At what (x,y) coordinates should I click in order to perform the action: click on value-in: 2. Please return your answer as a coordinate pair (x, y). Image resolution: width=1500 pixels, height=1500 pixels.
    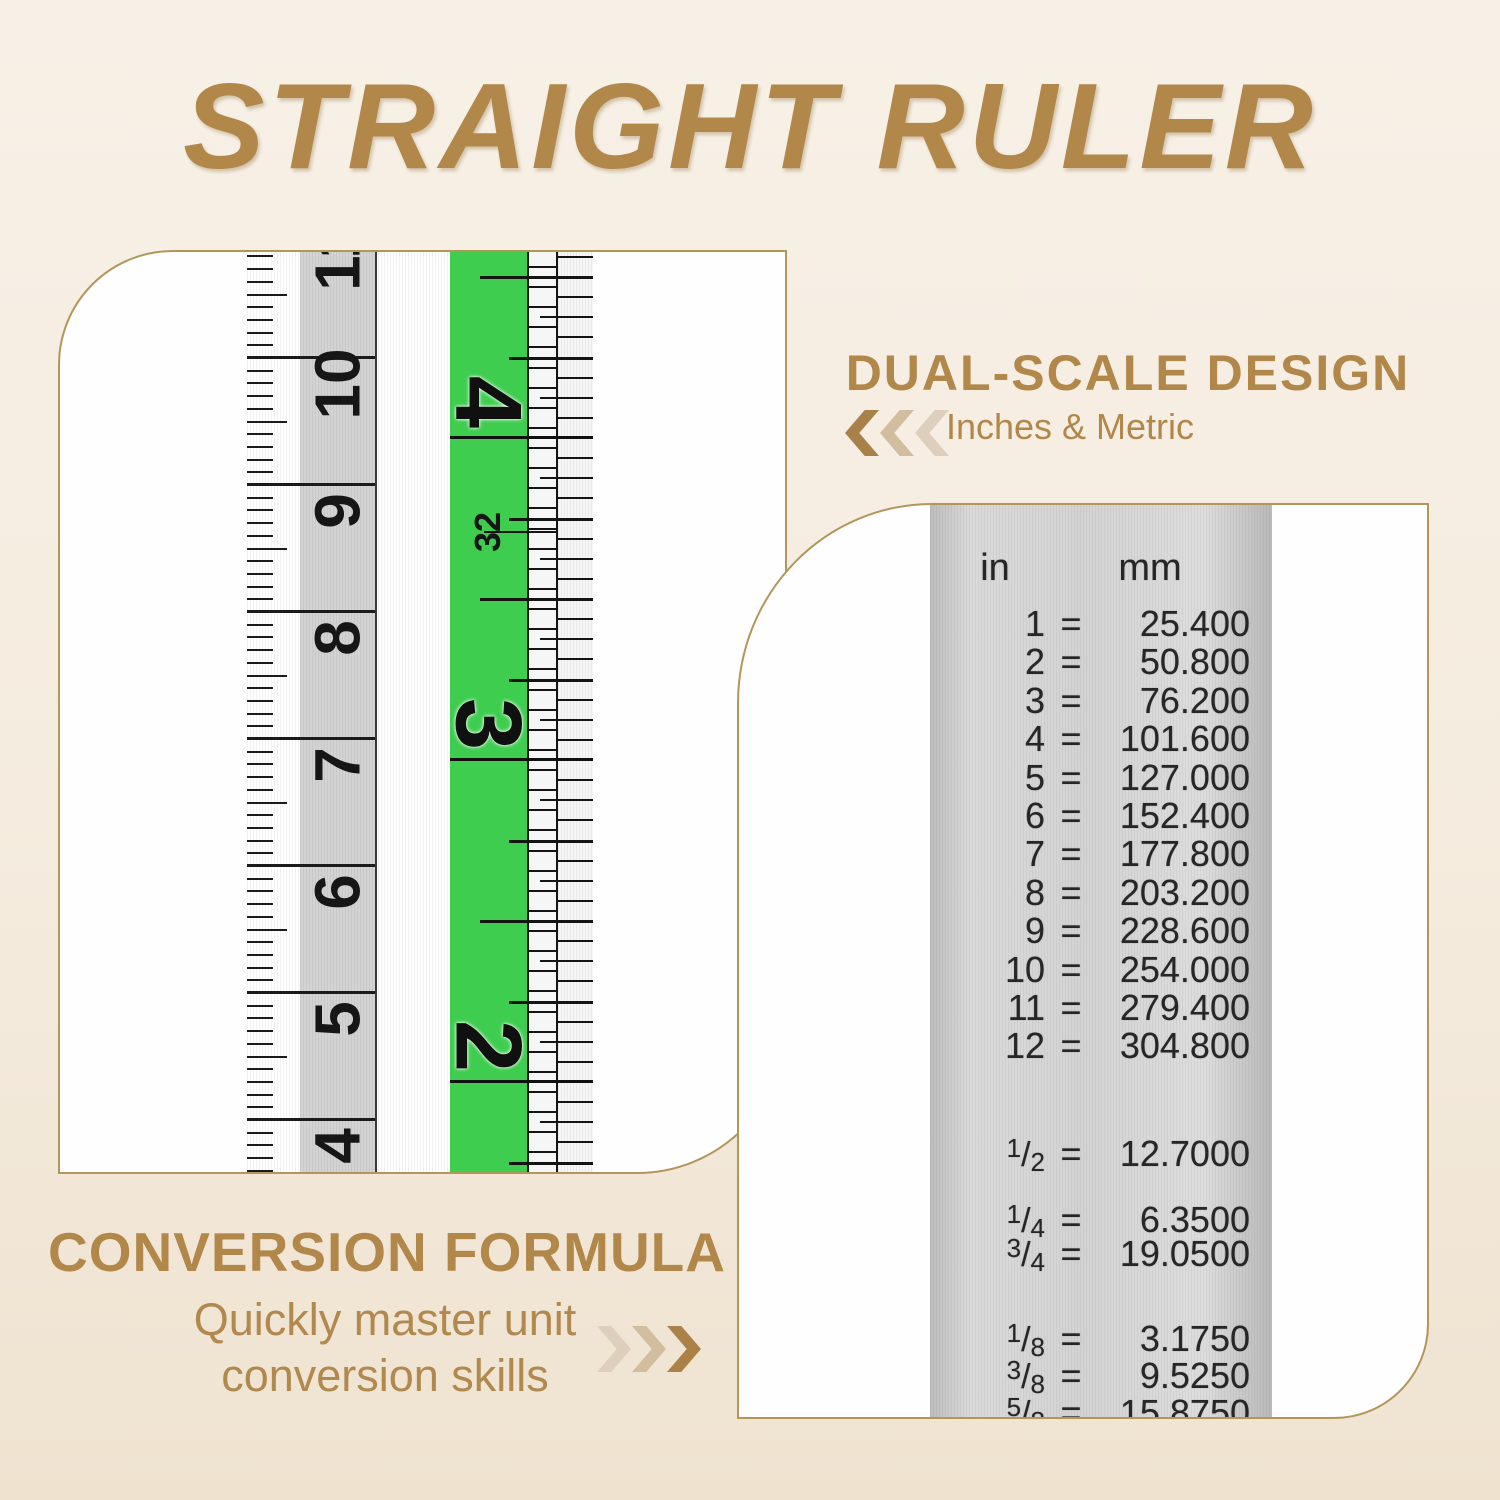
    Looking at the image, I should click on (1034, 662).